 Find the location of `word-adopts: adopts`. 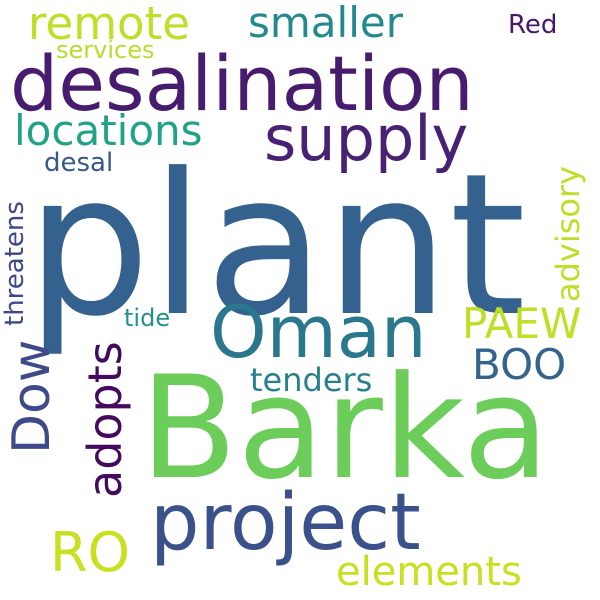

word-adopts: adopts is located at coordinates (105, 419).